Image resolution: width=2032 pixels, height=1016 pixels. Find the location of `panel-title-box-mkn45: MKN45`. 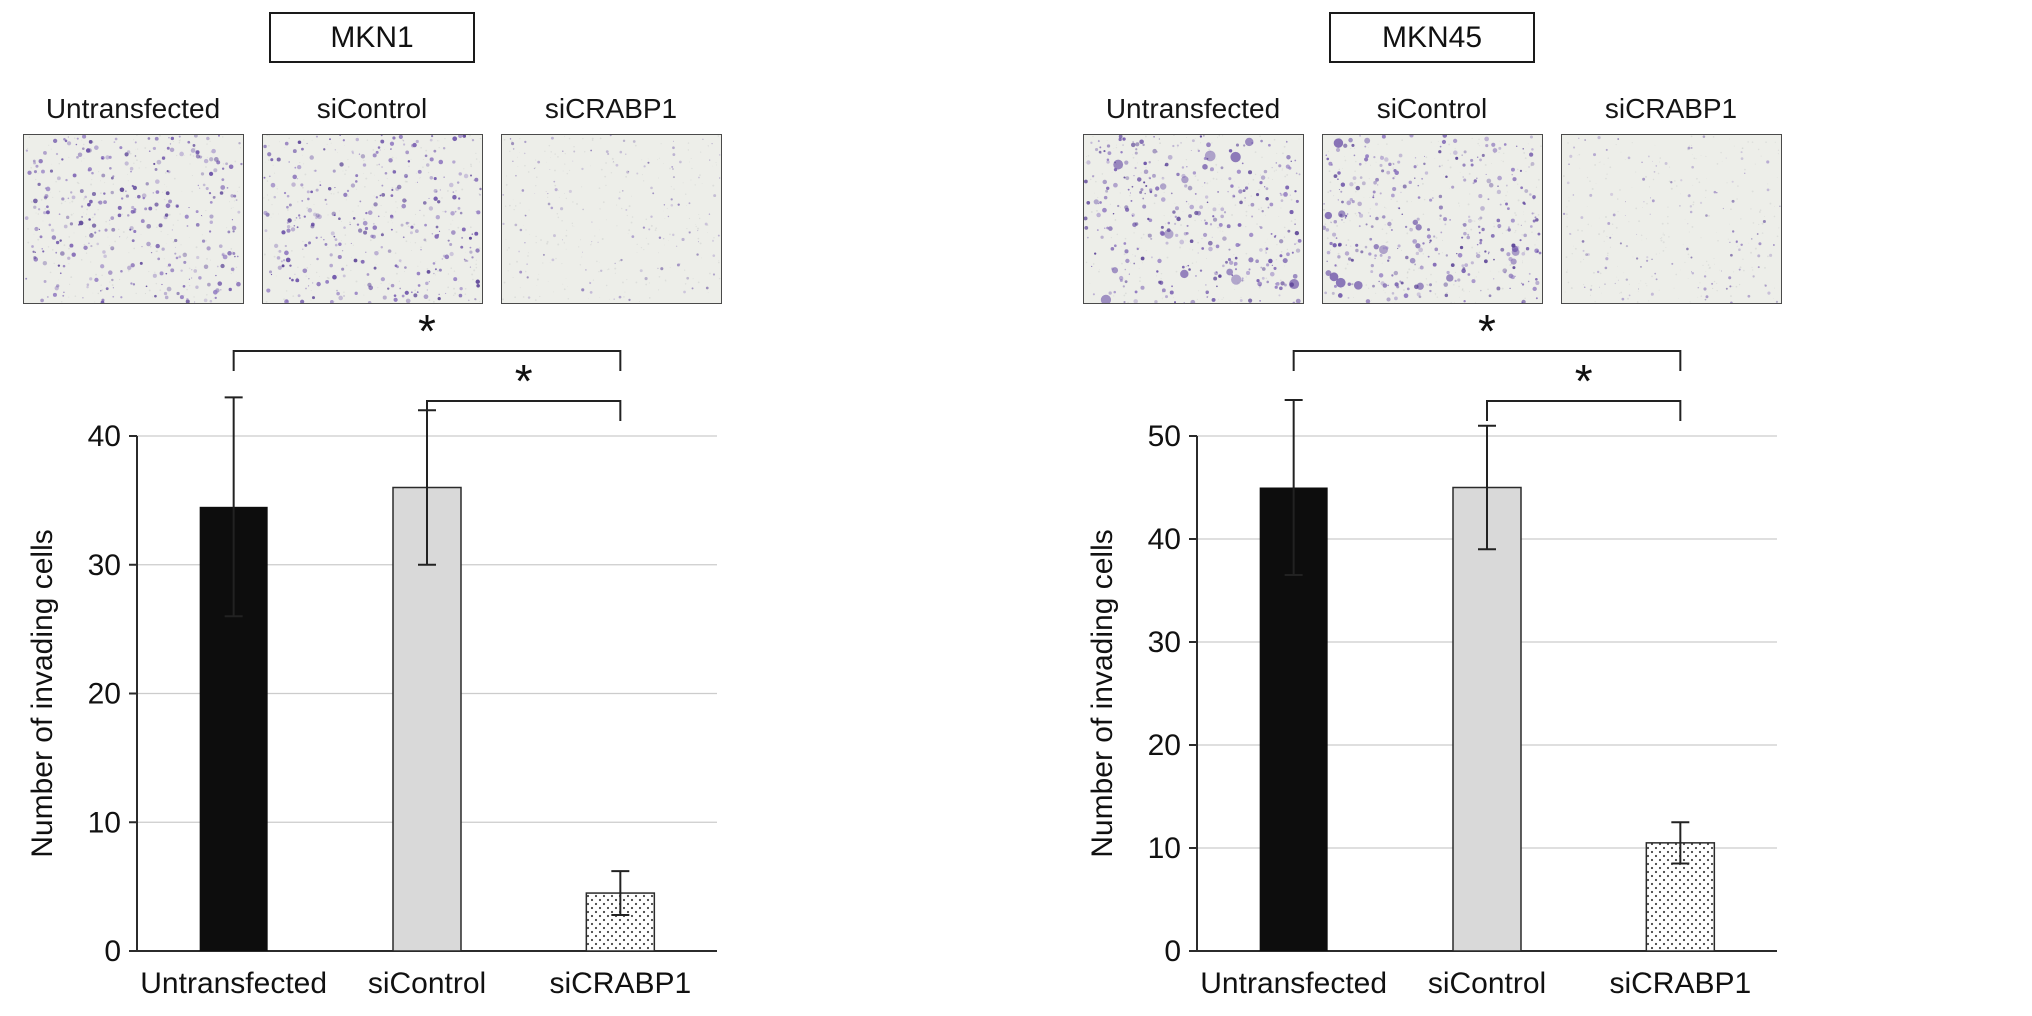

panel-title-box-mkn45: MKN45 is located at coordinates (1432, 37).